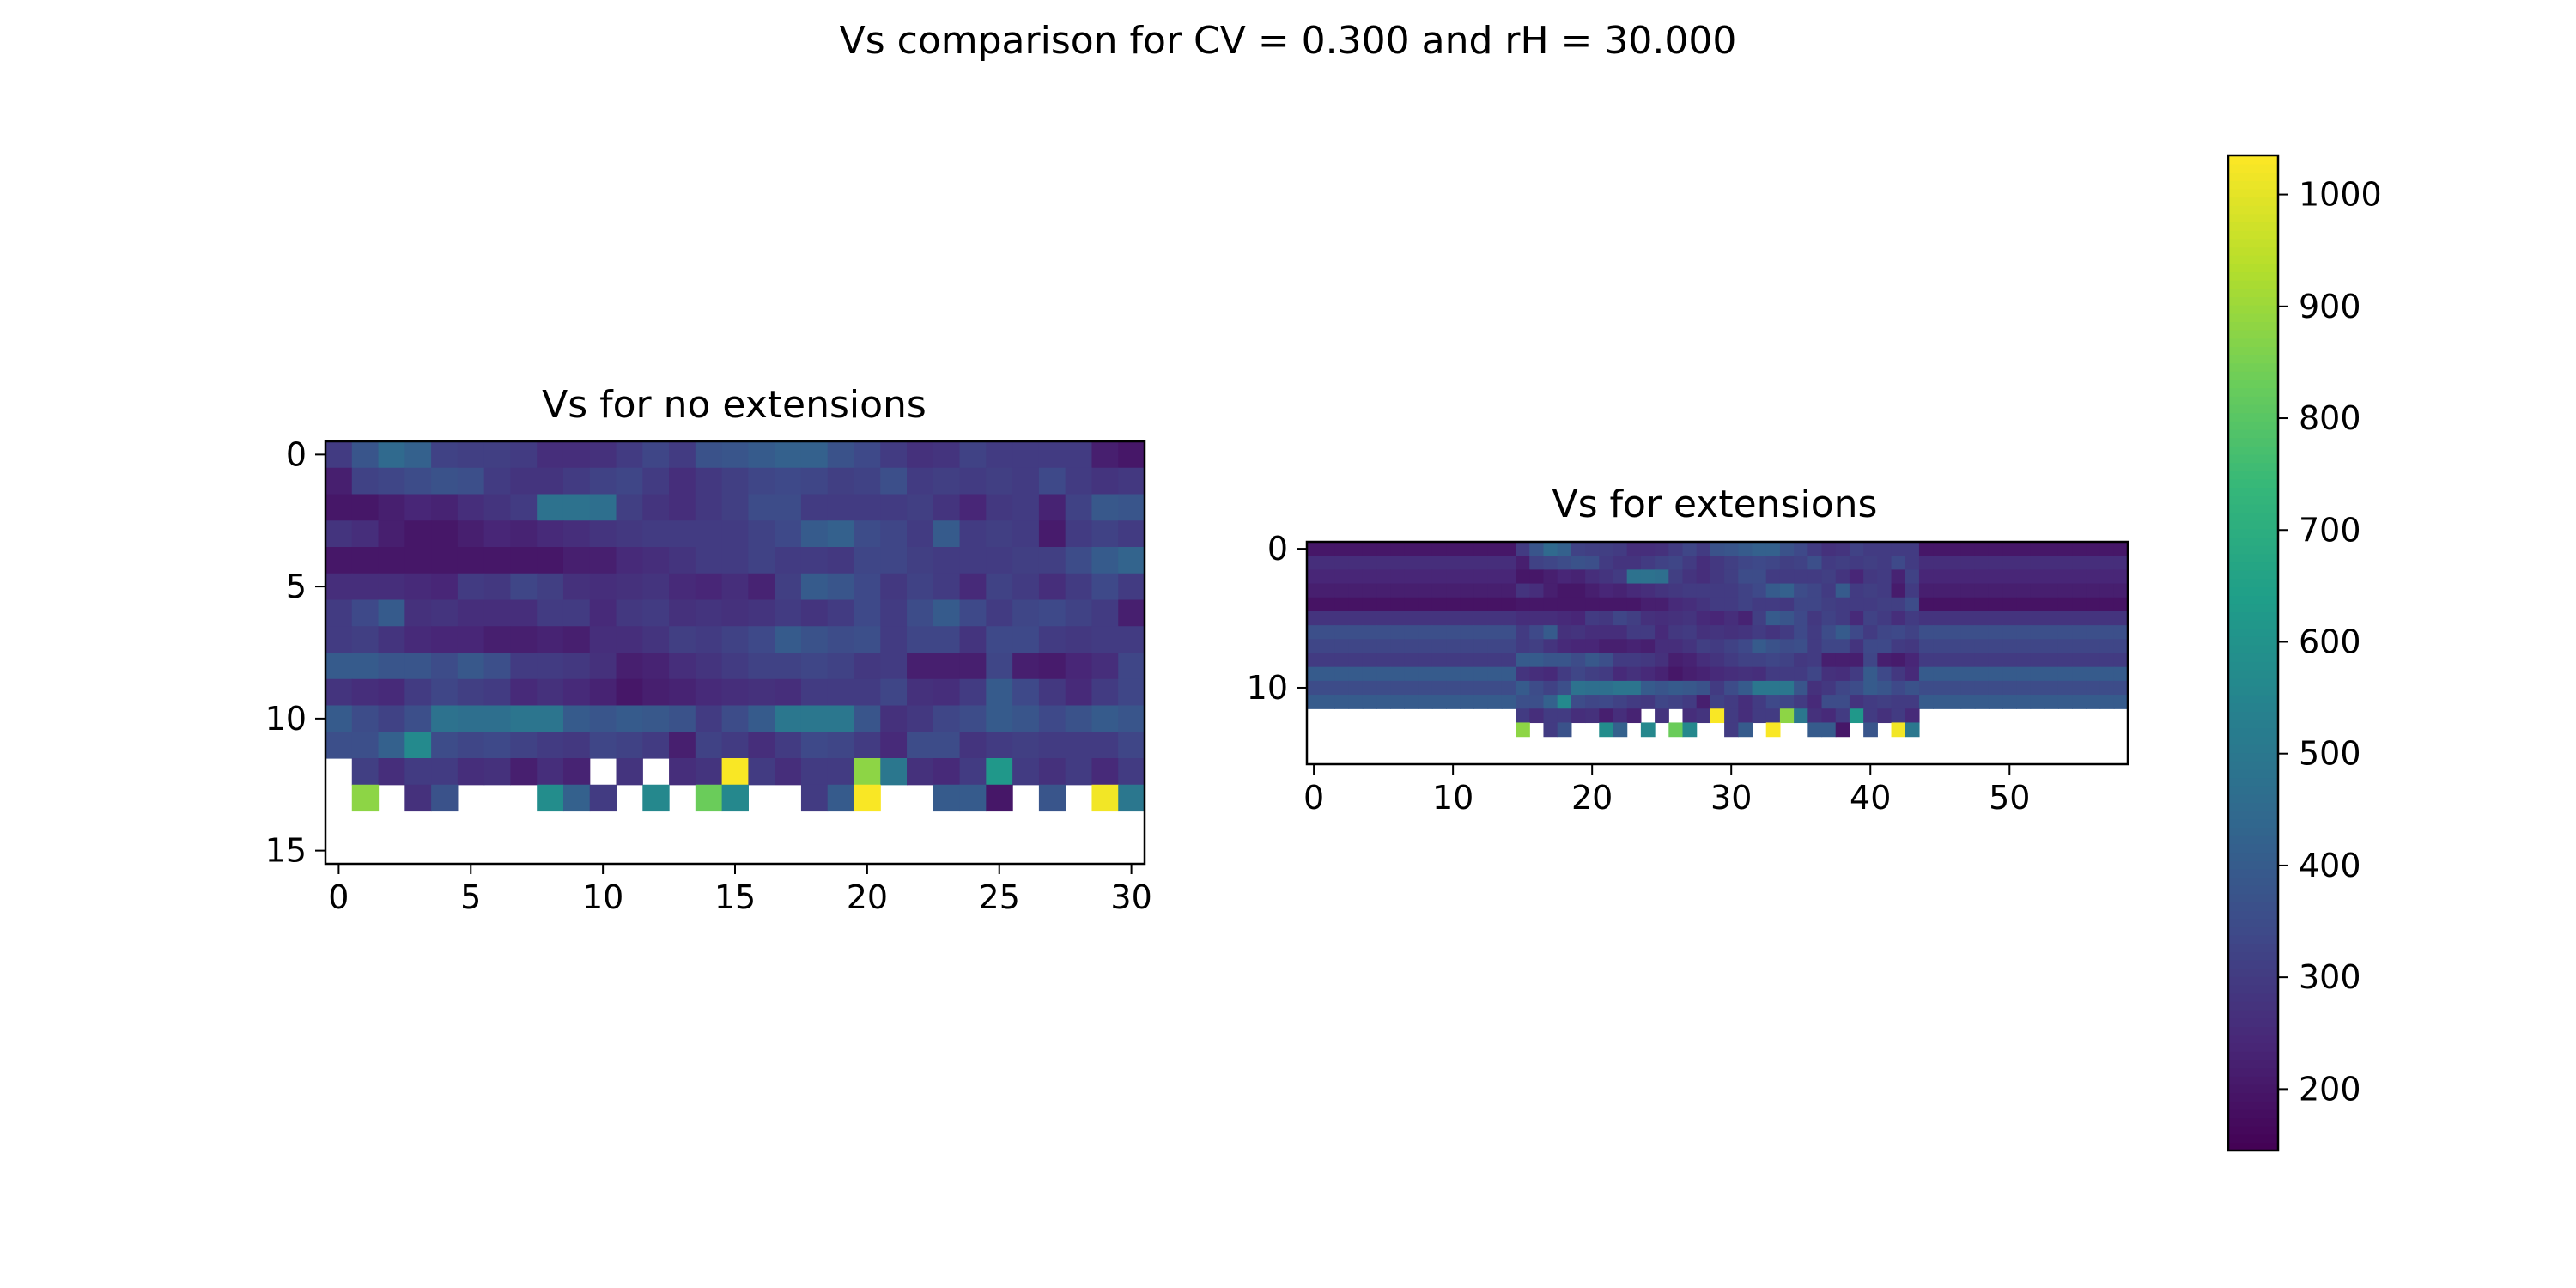  What do you see at coordinates (1268, 688) in the screenshot?
I see `y-tick-label: 10` at bounding box center [1268, 688].